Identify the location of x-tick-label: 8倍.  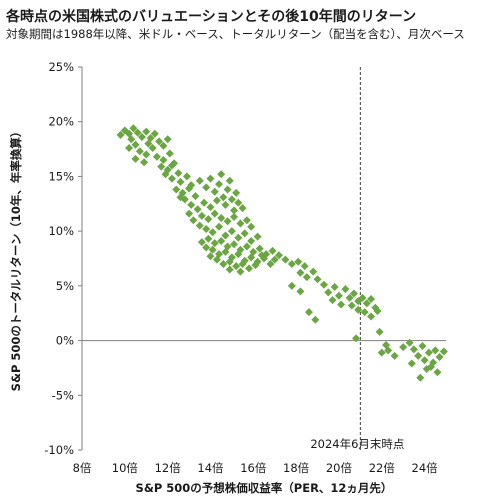
(82, 468).